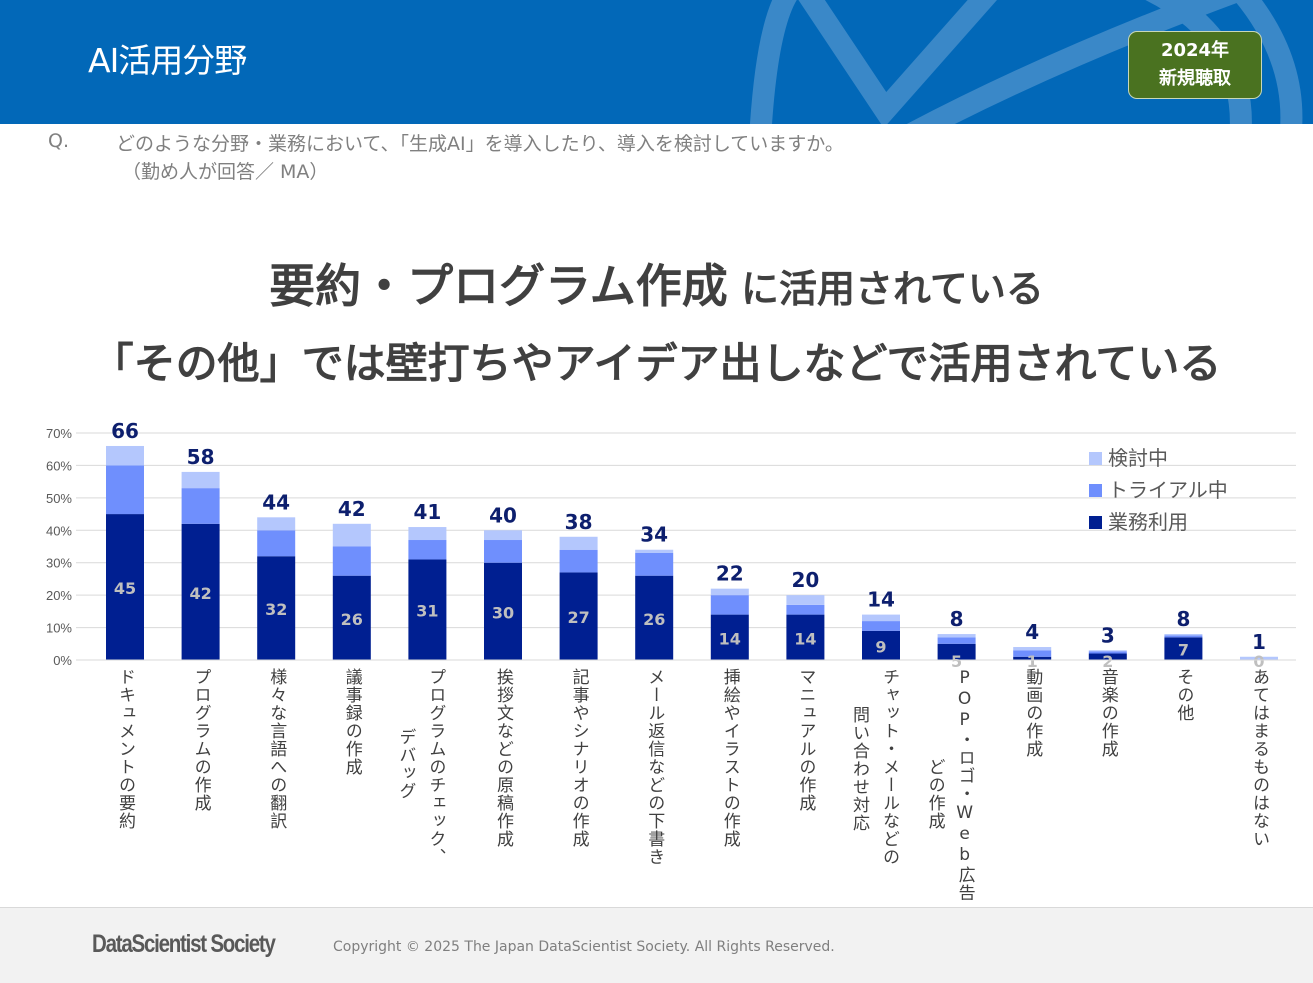 Image resolution: width=1313 pixels, height=983 pixels. I want to click on question-text: どのような分野・業務において、「生成AI」を導入したり、導入を検討していますか。, so click(480, 144).